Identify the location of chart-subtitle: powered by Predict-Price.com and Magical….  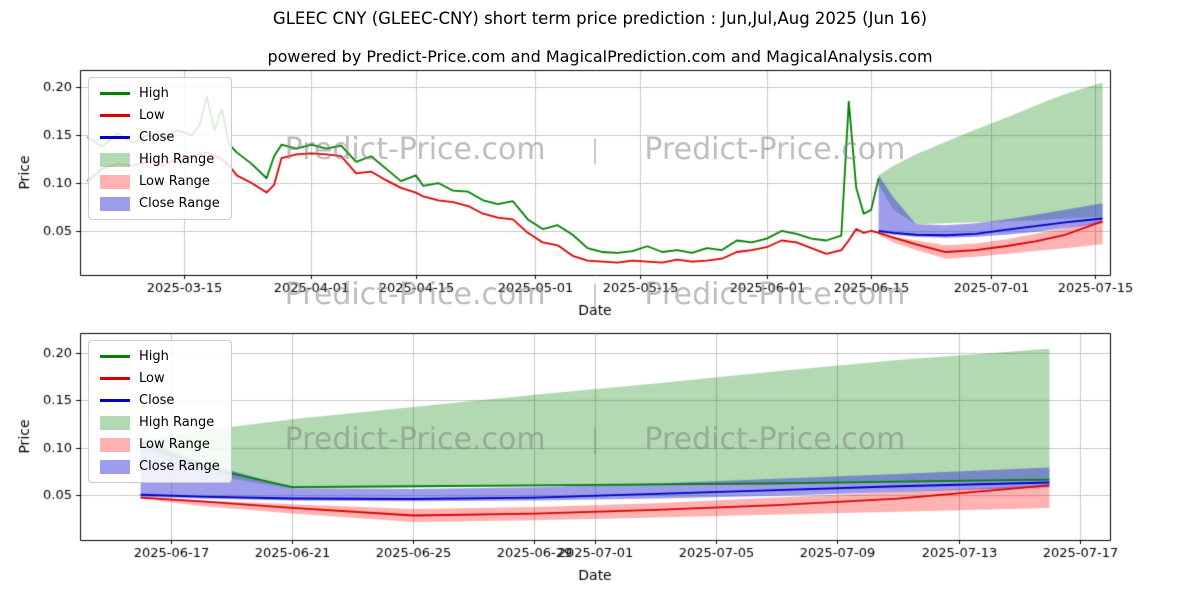
(600, 56).